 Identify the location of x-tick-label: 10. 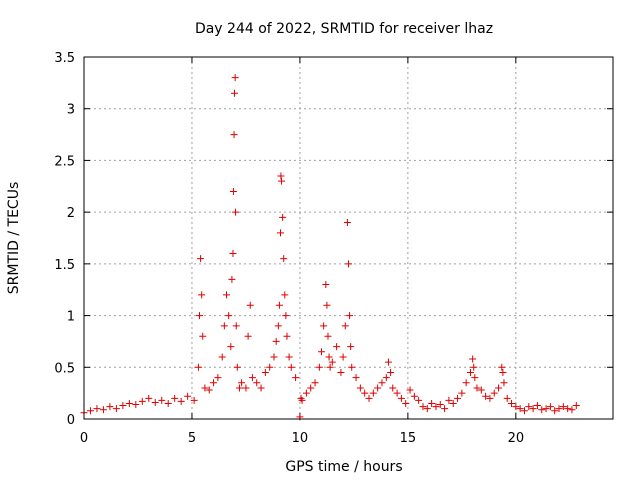
(300, 438).